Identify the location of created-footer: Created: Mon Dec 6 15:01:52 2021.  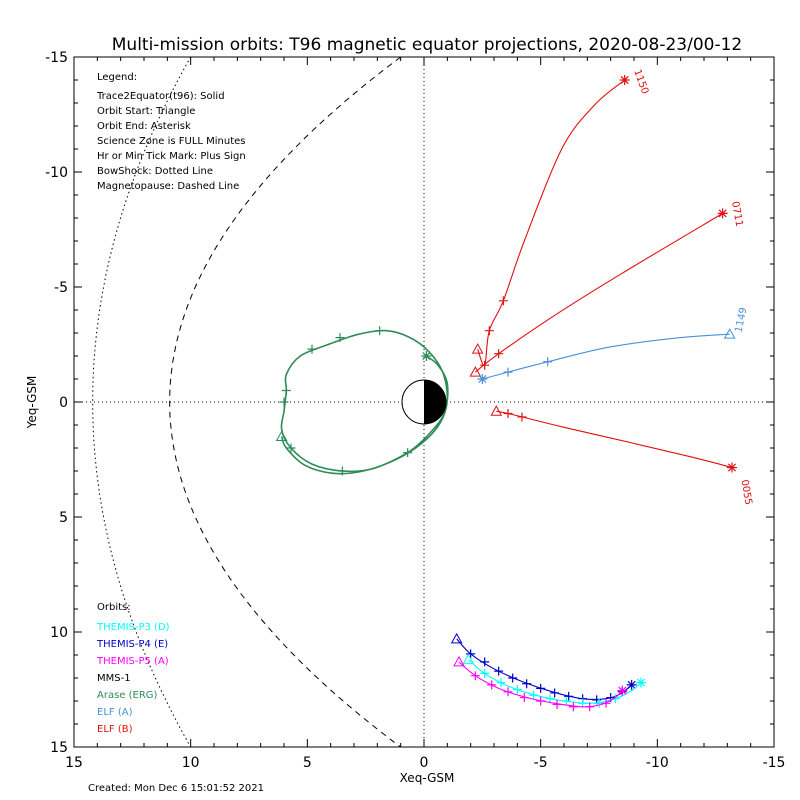
(176, 788).